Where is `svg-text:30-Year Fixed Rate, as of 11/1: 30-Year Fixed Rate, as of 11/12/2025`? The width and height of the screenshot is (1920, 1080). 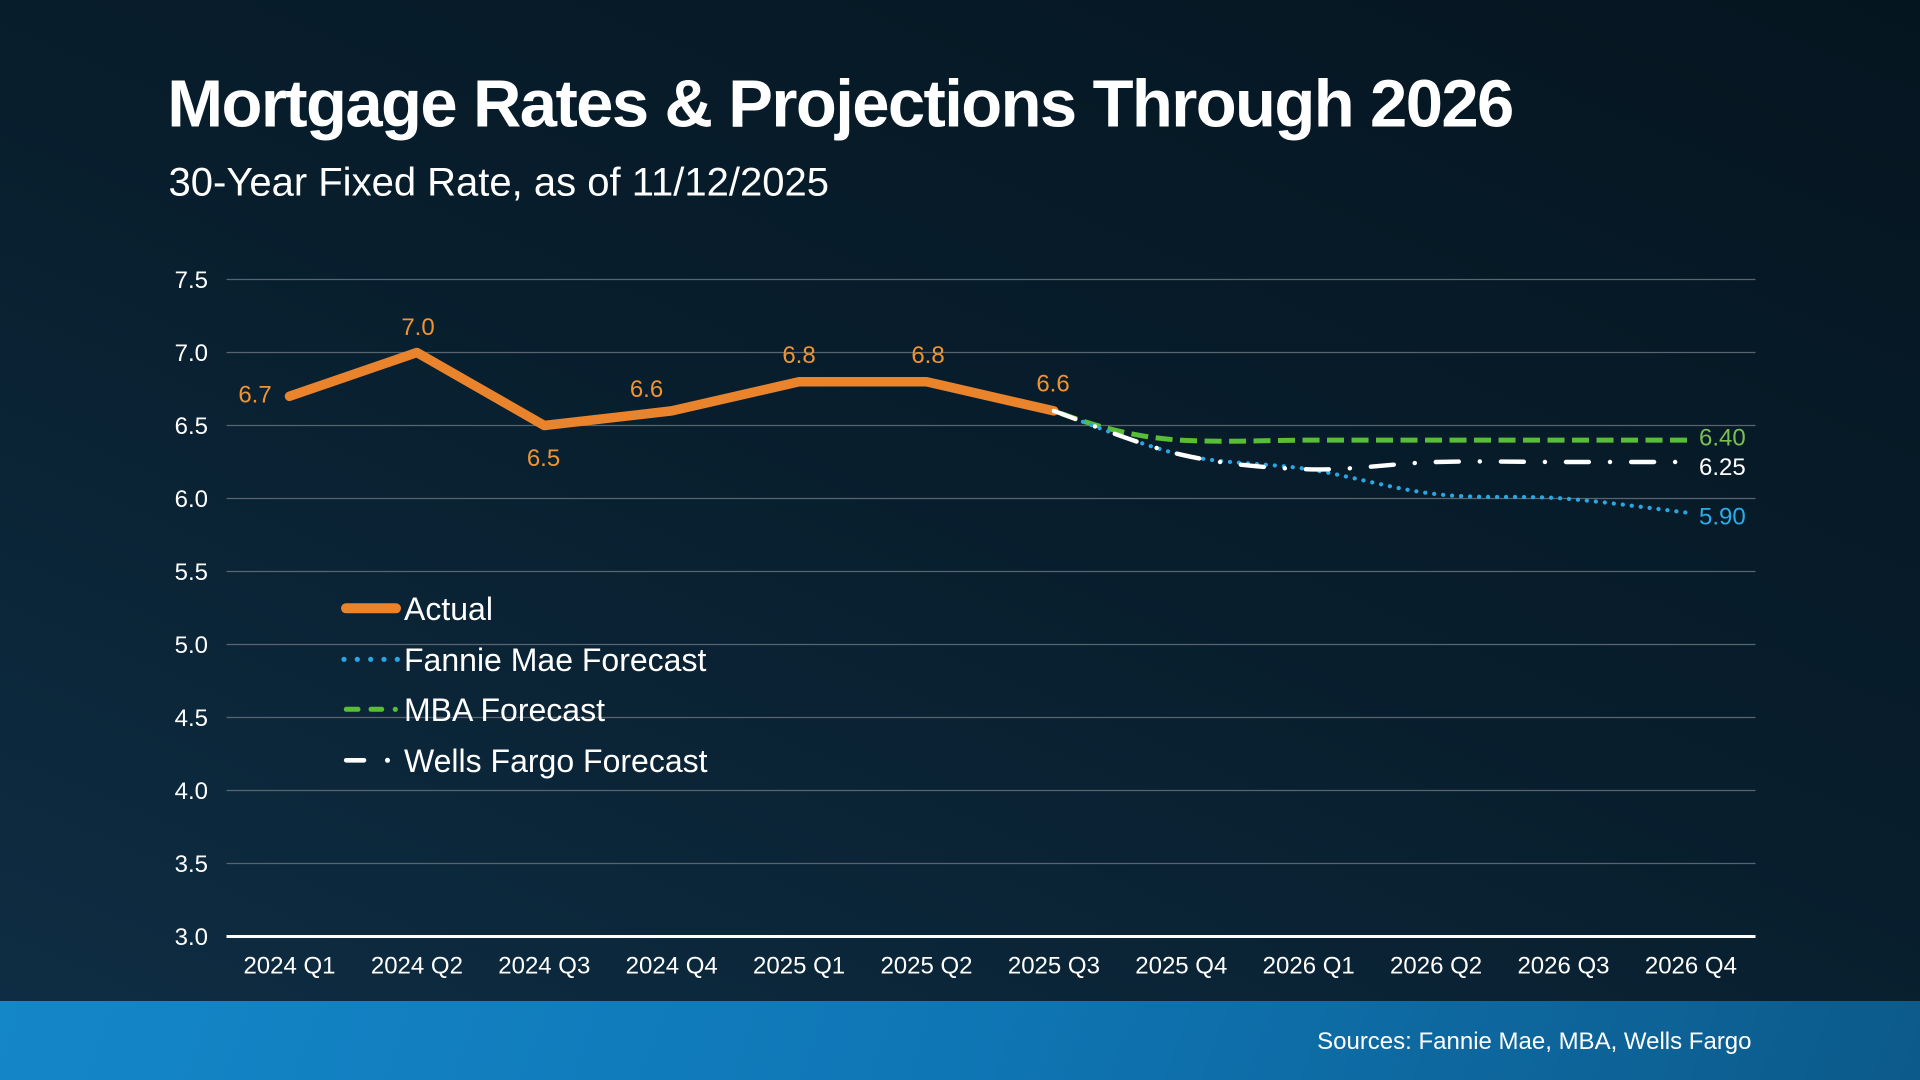
svg-text:30-Year Fixed Rate, as of 11/1: 30-Year Fixed Rate, as of 11/12/2025 is located at coordinates (499, 183).